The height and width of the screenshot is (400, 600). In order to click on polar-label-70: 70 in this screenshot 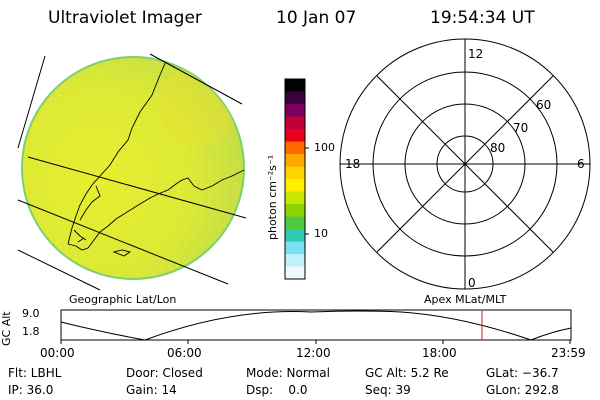, I will do `click(521, 128)`.